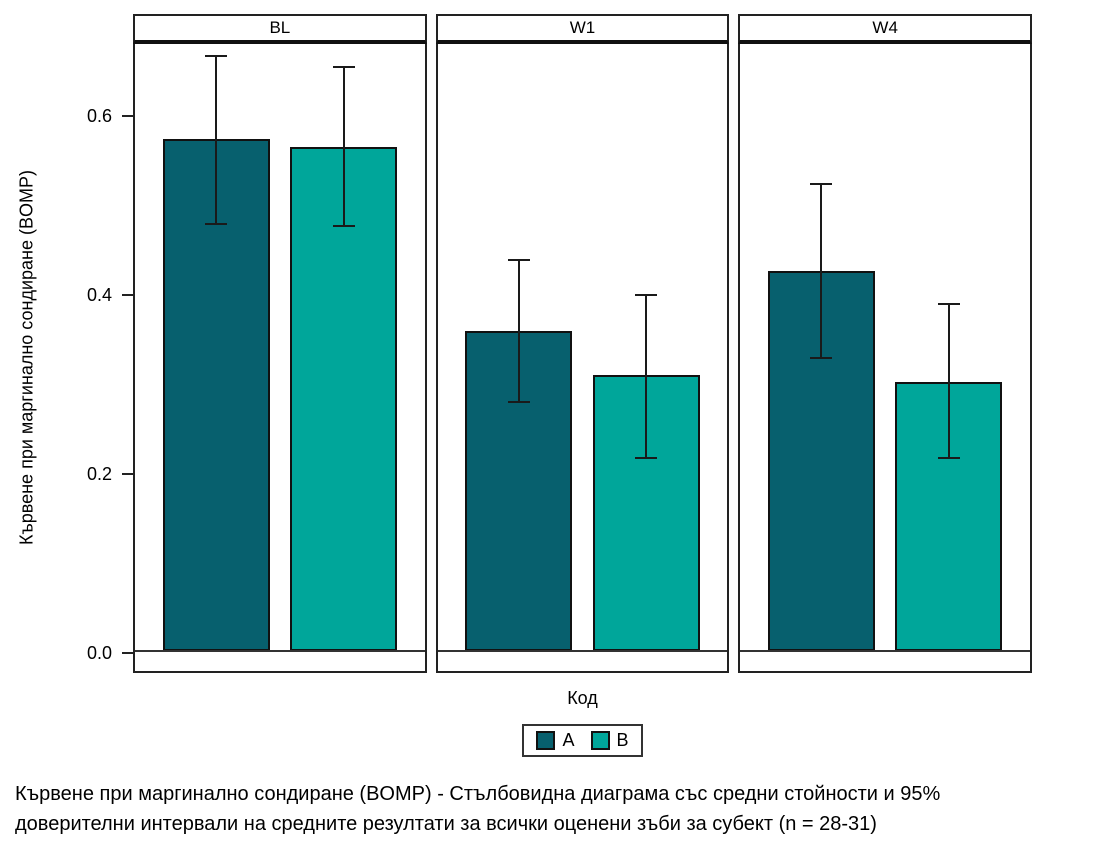 This screenshot has height=843, width=1098. Describe the element at coordinates (518, 259) in the screenshot. I see `error-cap-high-A-W1` at that location.